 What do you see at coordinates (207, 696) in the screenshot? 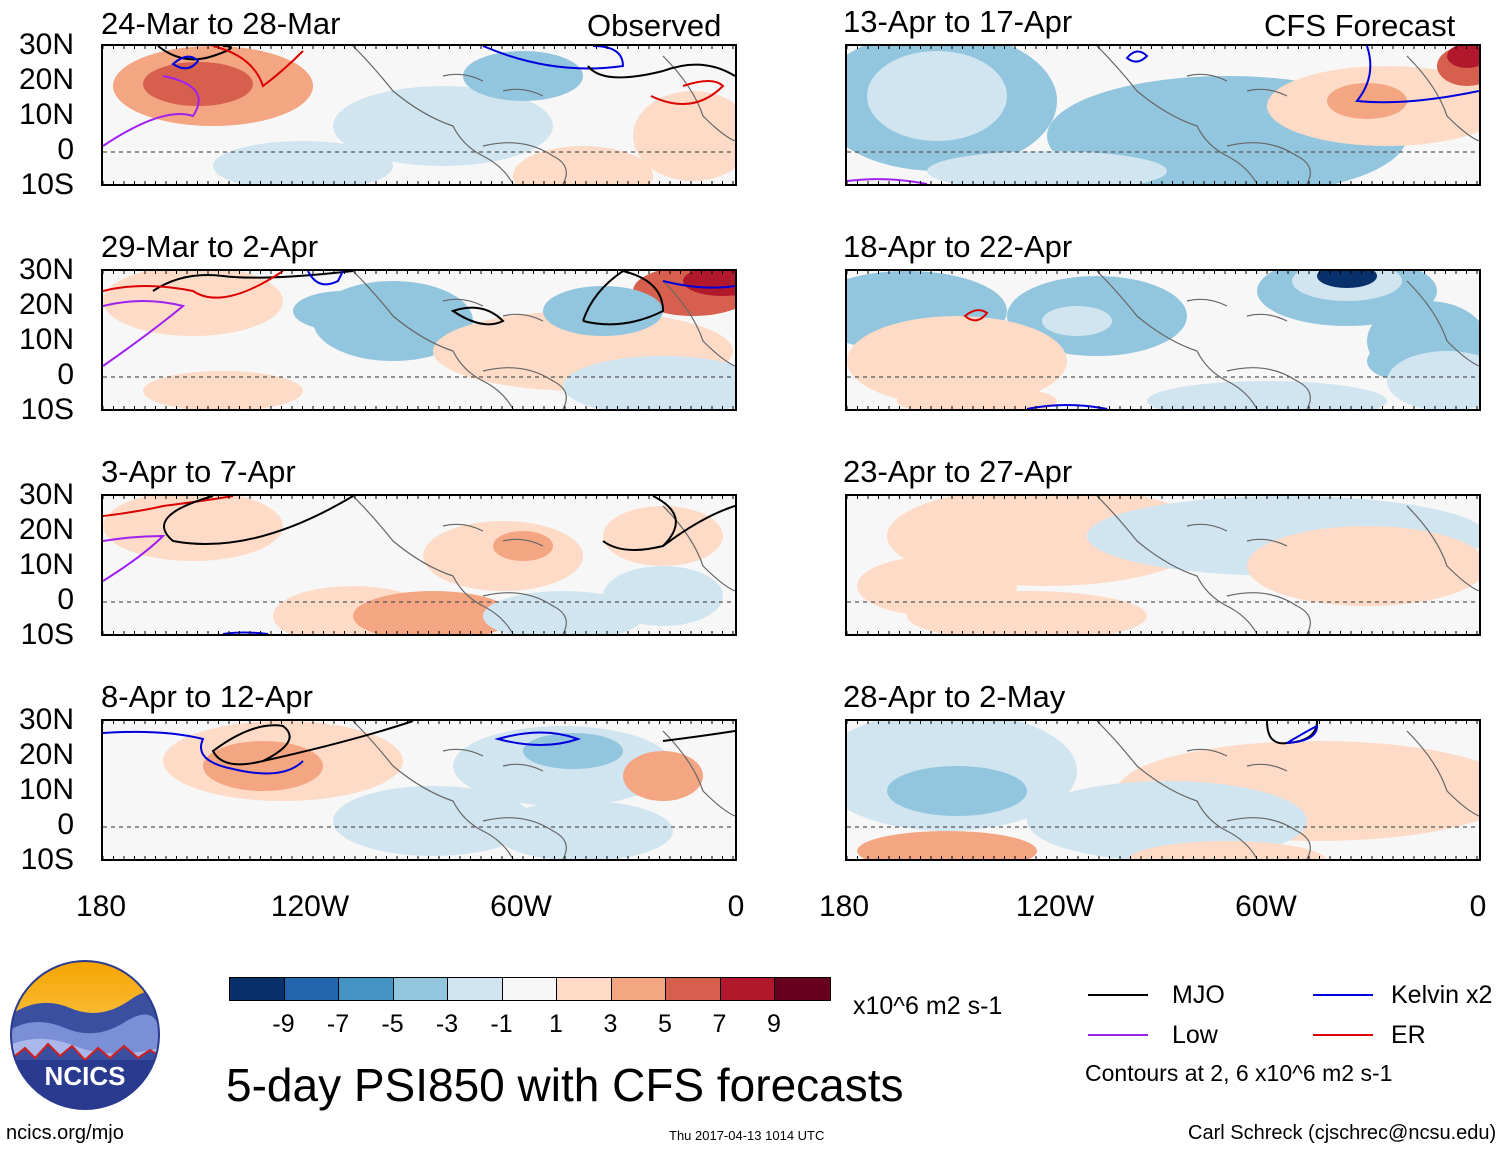
I see `panel-title-obs-4: 8-Apr to 12-Apr` at bounding box center [207, 696].